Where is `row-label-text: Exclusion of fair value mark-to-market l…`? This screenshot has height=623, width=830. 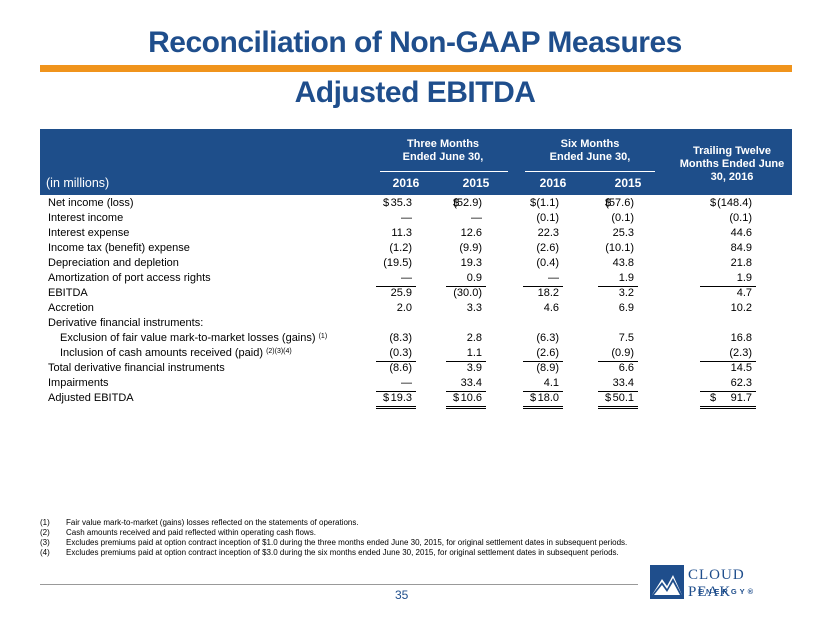
row-label-text: Exclusion of fair value mark-to-market l… is located at coordinates (188, 338).